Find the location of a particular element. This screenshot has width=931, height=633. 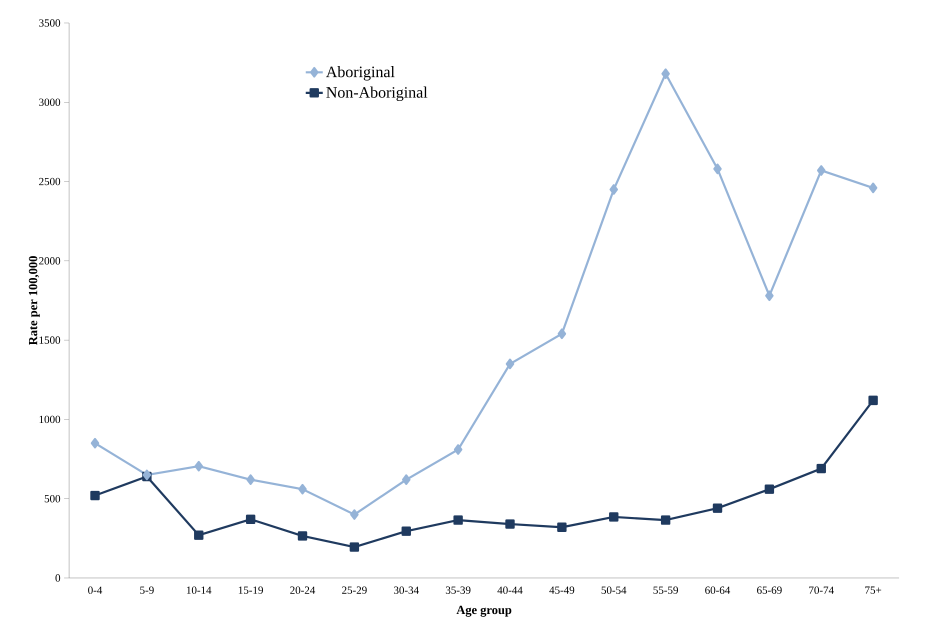

x-tick-label: 15-19 is located at coordinates (250, 590).